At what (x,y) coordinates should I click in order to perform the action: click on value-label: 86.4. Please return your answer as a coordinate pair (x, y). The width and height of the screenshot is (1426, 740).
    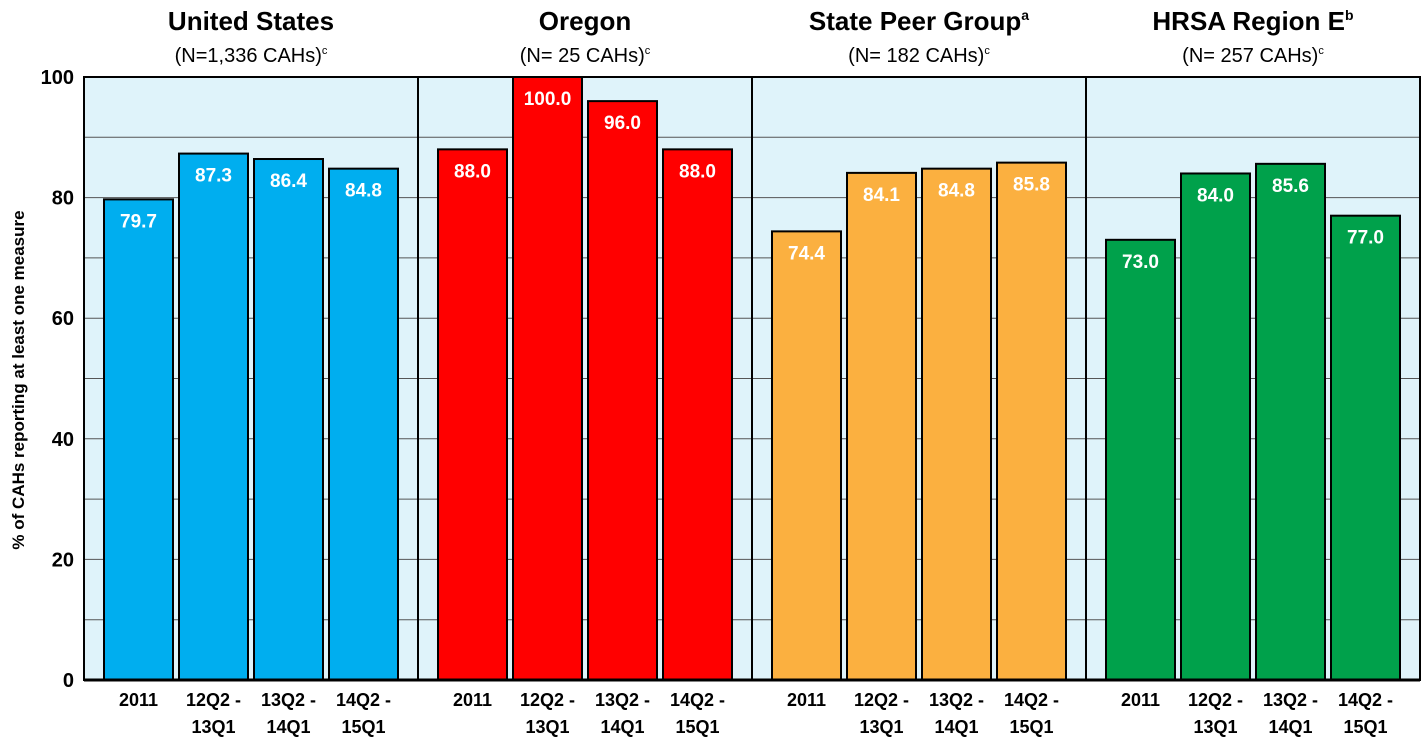
    Looking at the image, I should click on (288, 181).